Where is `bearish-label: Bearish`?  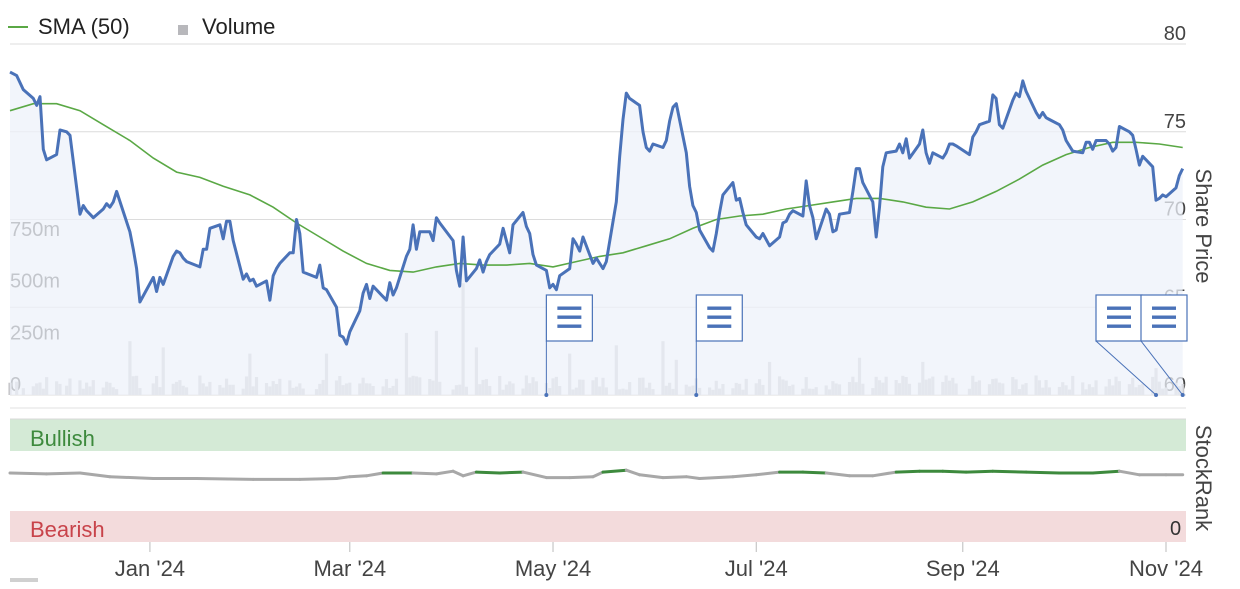 bearish-label: Bearish is located at coordinates (67, 529).